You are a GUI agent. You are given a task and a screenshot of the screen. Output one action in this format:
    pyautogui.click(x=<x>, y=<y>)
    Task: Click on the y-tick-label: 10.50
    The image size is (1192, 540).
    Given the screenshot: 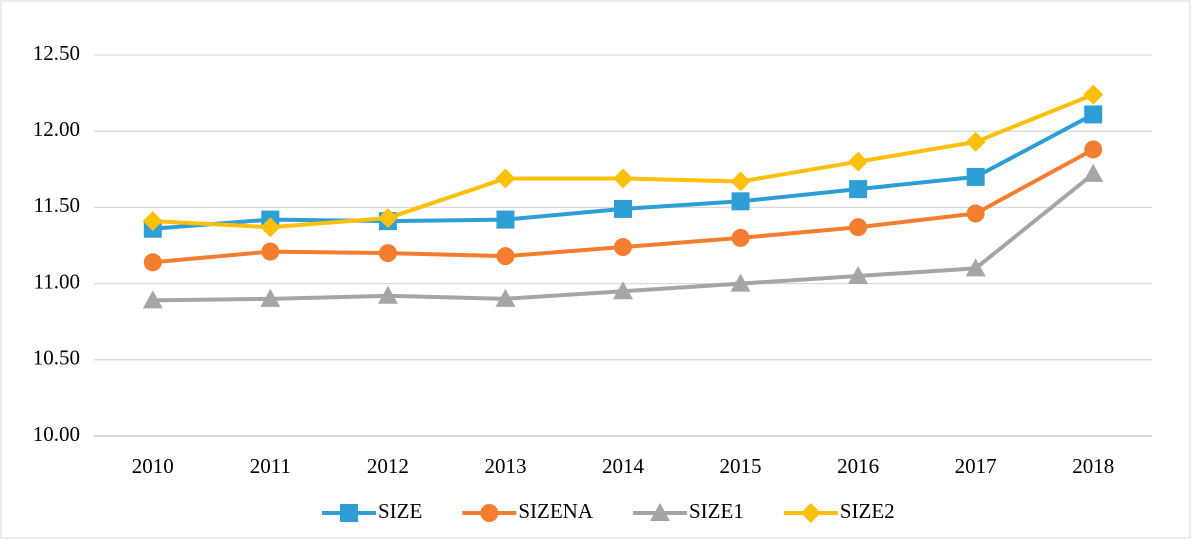 What is the action you would take?
    pyautogui.click(x=56, y=358)
    